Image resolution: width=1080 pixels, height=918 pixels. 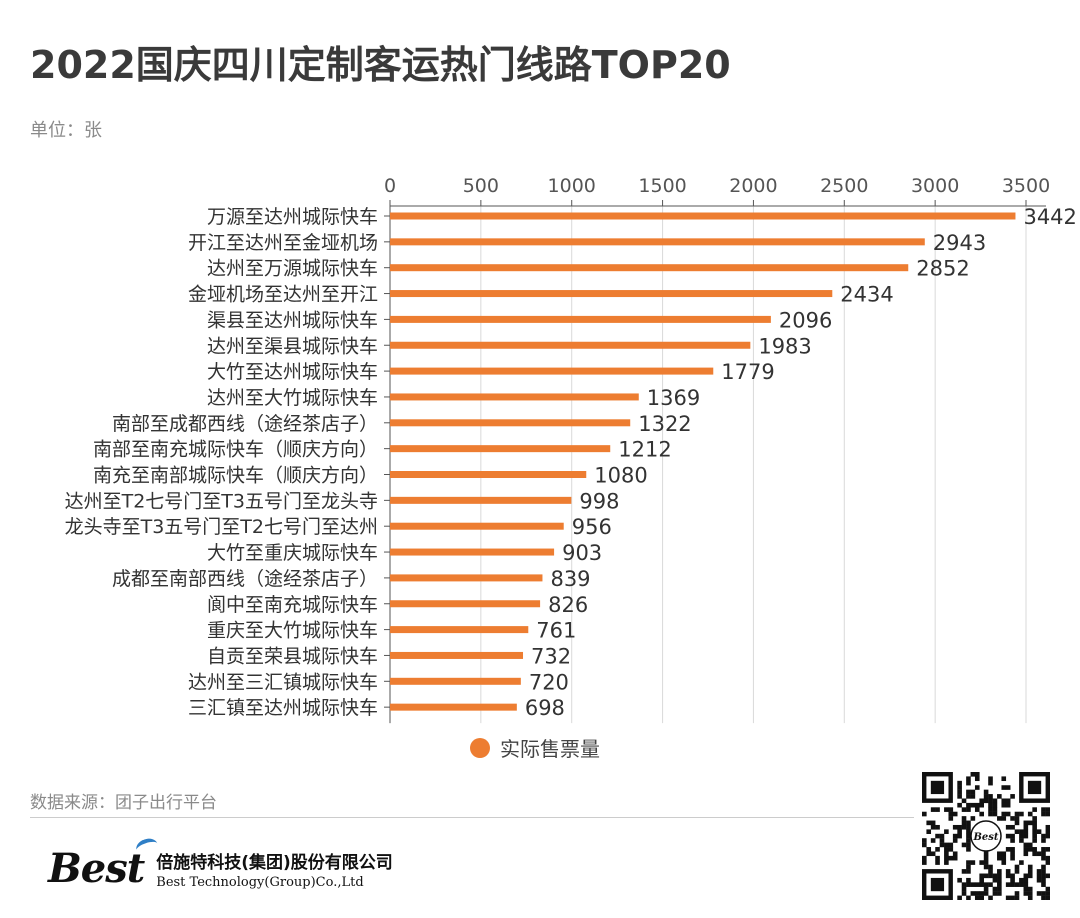 What do you see at coordinates (235, 450) in the screenshot?
I see `category-label: 南部至南充城际快车（顺庆方向）` at bounding box center [235, 450].